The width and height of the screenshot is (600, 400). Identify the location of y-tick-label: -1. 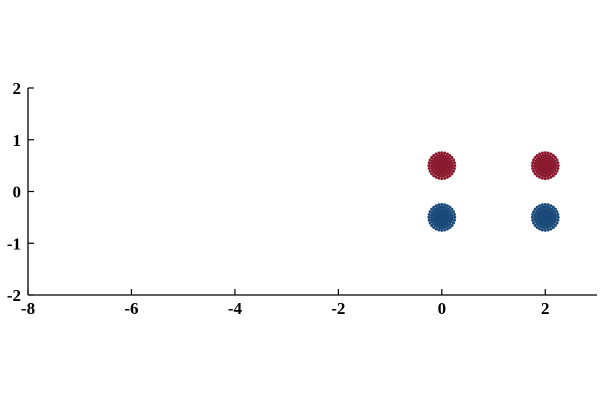
(14, 243).